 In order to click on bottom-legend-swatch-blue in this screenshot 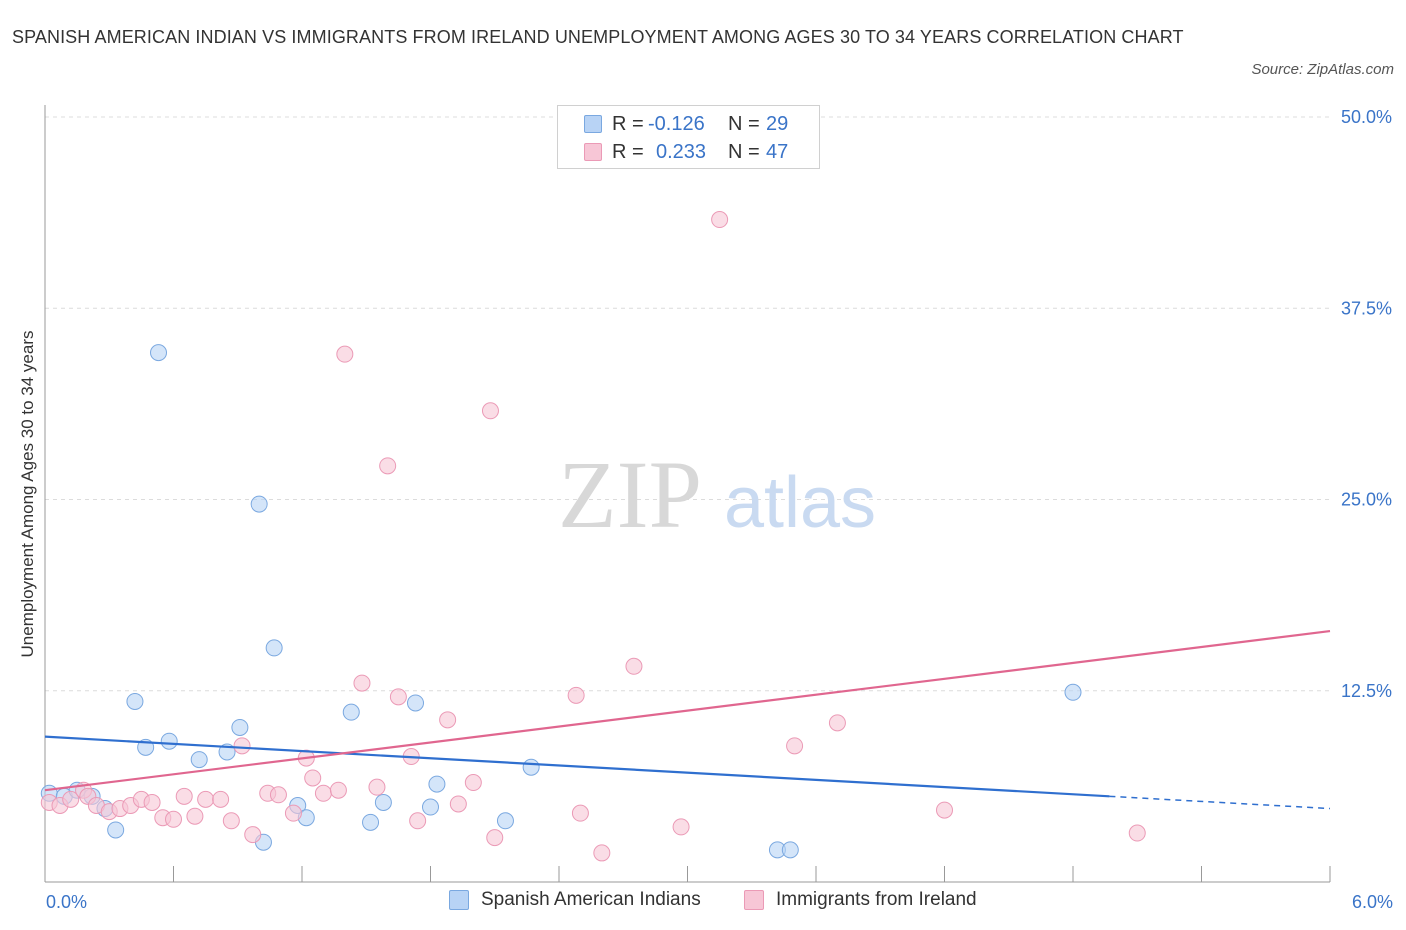, I will do `click(459, 900)`.